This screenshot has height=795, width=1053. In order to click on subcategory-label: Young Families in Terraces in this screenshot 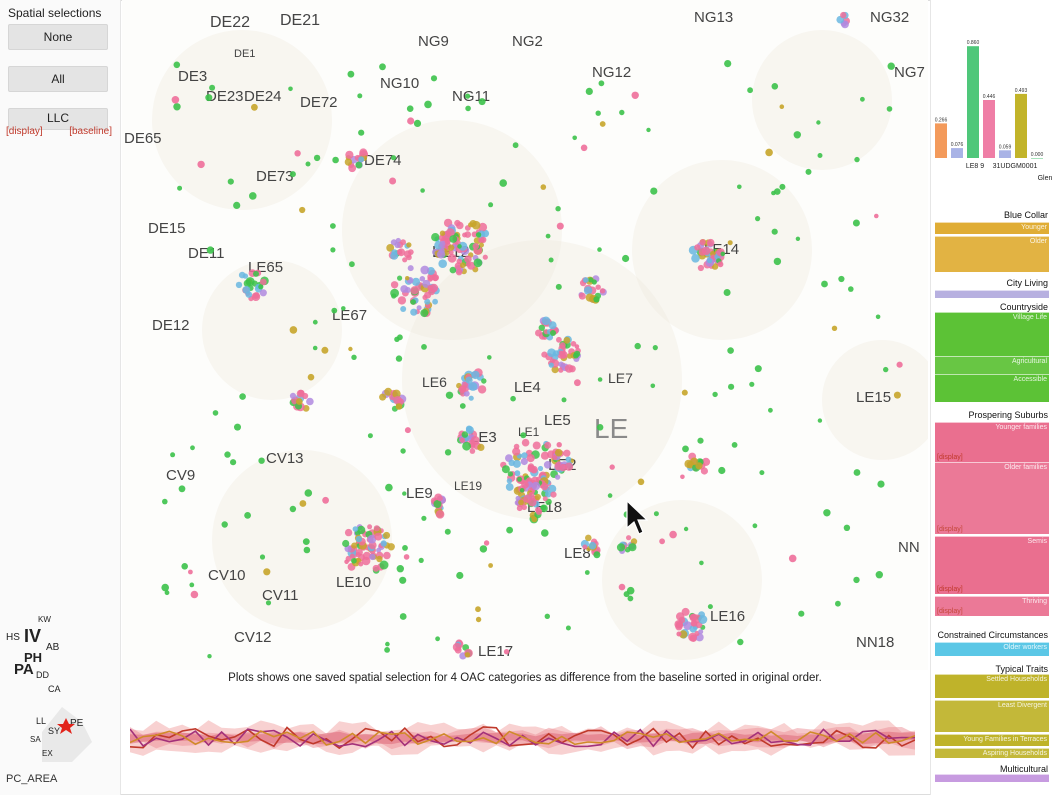, I will do `click(1005, 739)`.